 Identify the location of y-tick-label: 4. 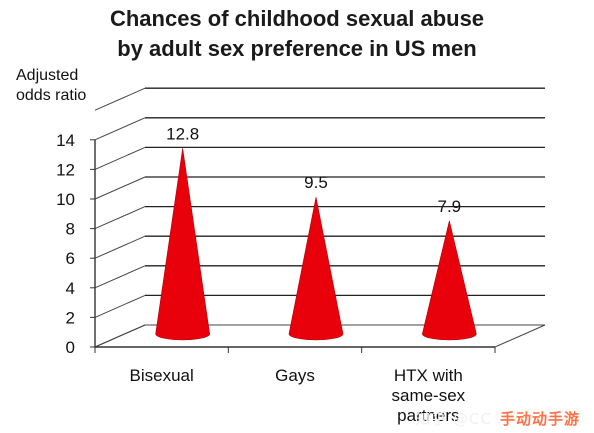
(70, 288).